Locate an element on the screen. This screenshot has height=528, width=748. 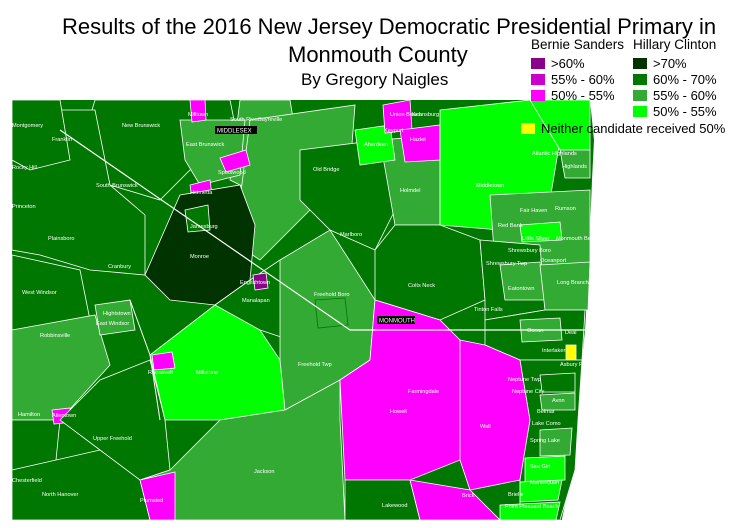
region-aberdeen is located at coordinates (375, 145).